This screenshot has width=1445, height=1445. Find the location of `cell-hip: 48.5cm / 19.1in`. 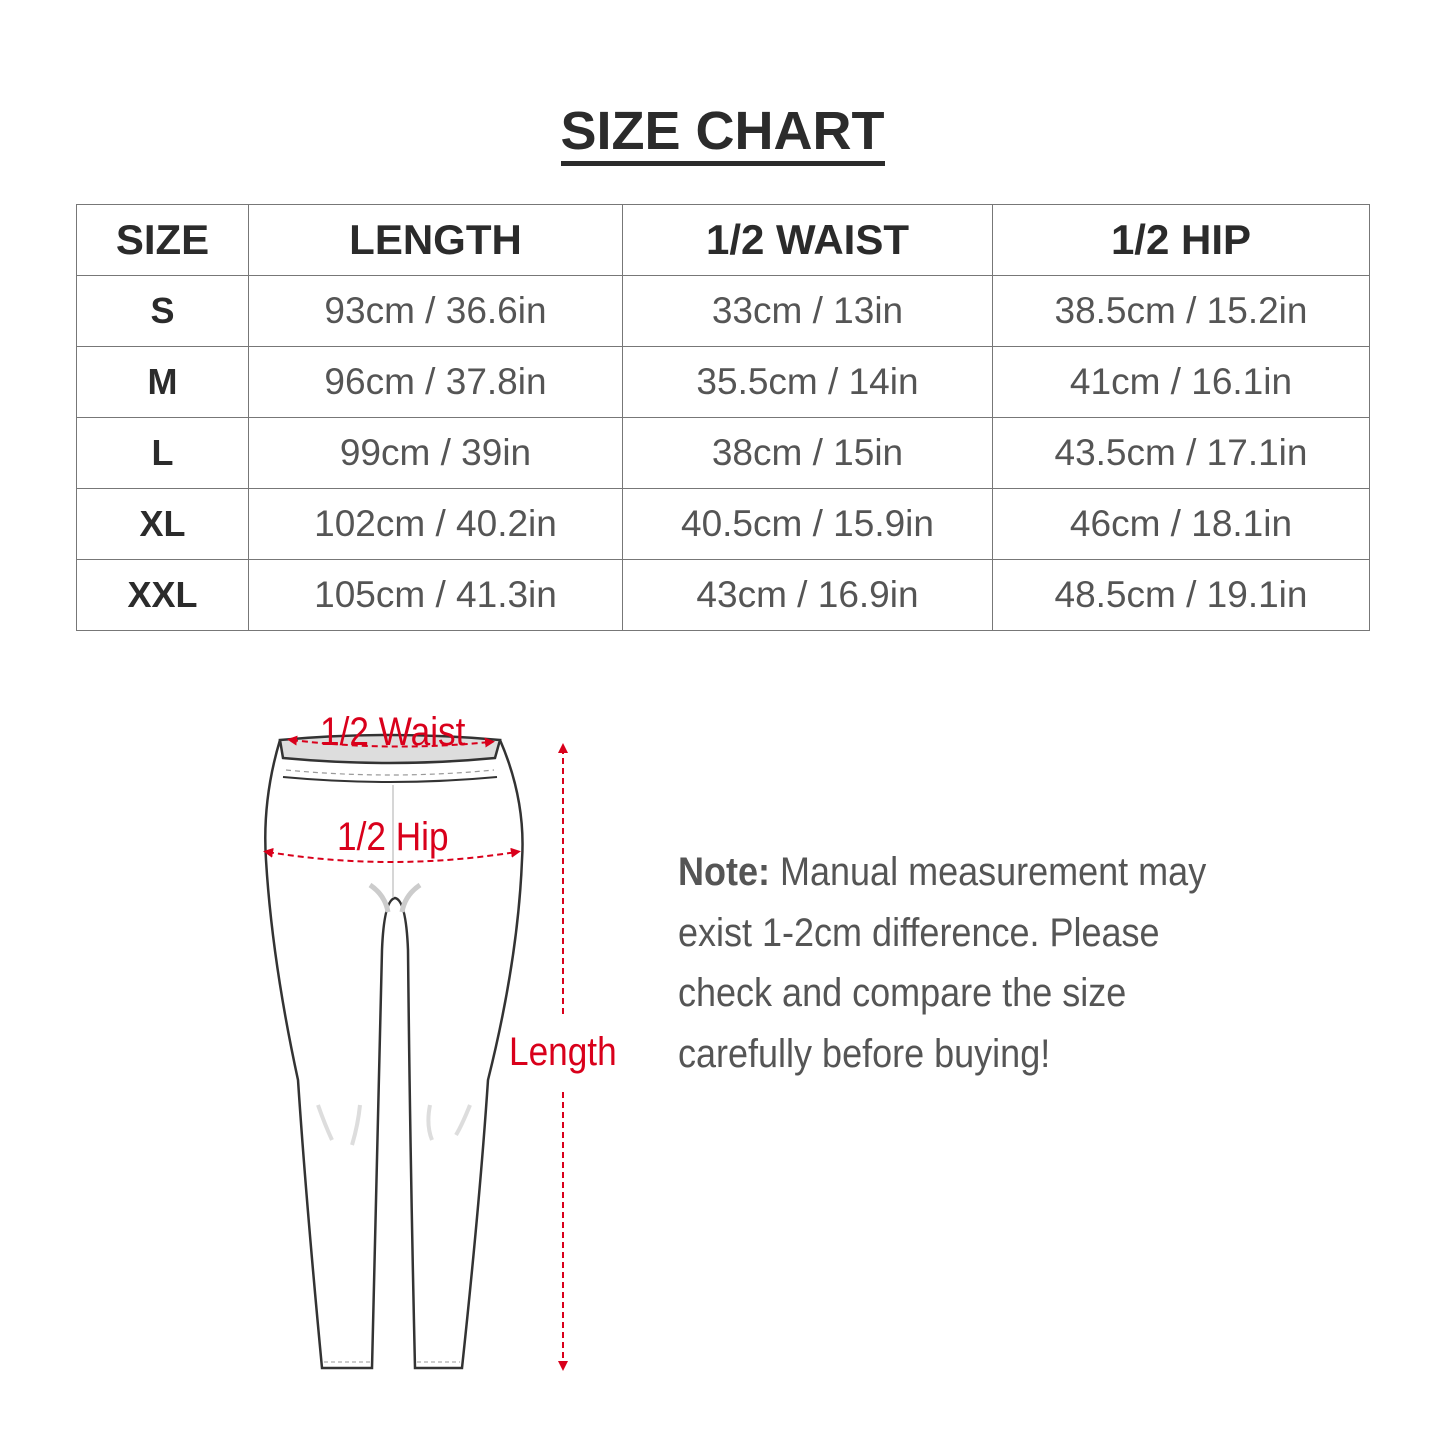

cell-hip: 48.5cm / 19.1in is located at coordinates (1181, 595).